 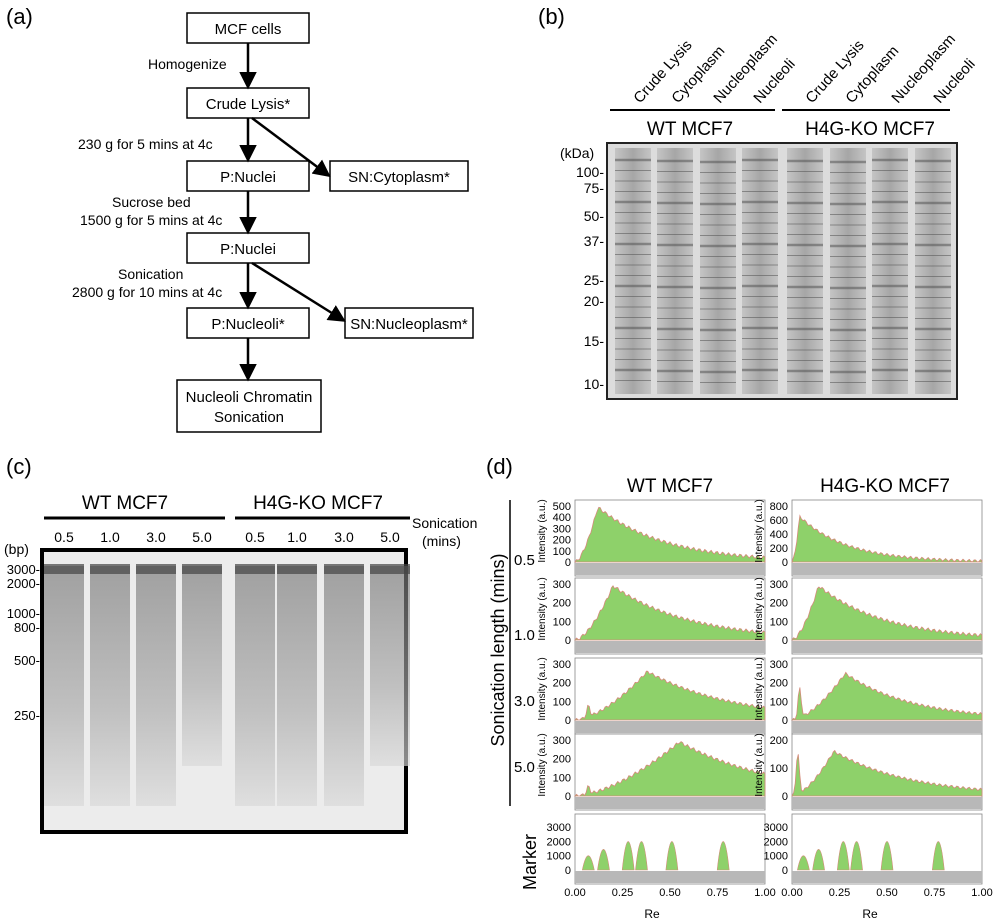 I want to click on wt-group-label: WT MCF7, so click(x=690, y=129).